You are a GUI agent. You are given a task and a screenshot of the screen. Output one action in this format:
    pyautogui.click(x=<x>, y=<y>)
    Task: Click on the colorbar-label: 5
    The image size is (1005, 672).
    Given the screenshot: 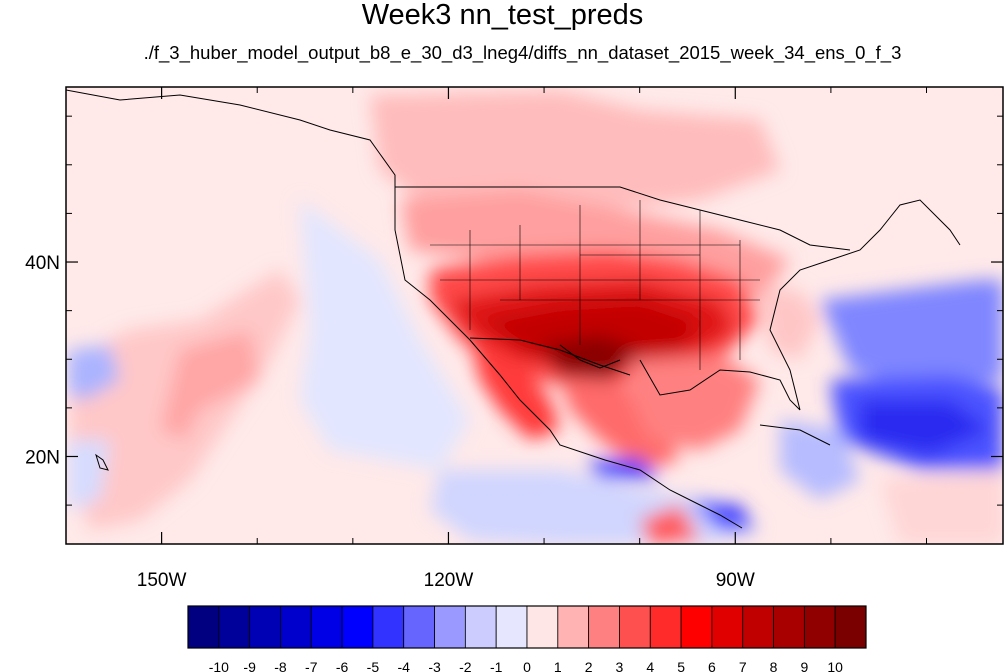 What is the action you would take?
    pyautogui.click(x=681, y=665)
    